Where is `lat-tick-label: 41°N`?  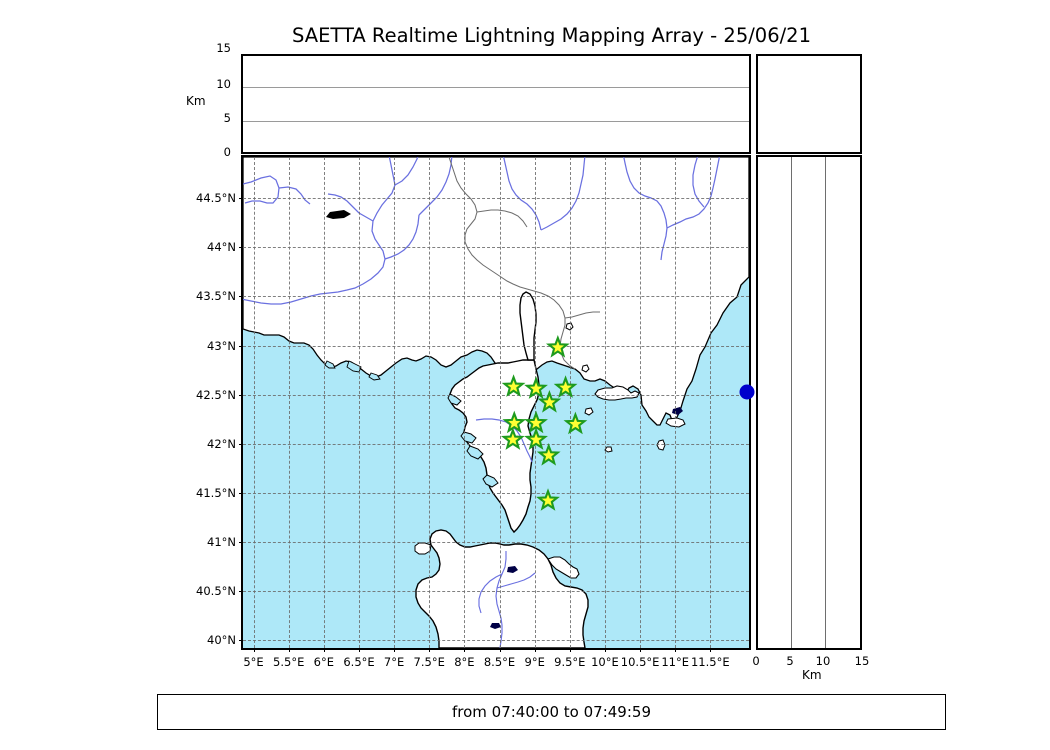
lat-tick-label: 41°N is located at coordinates (221, 541).